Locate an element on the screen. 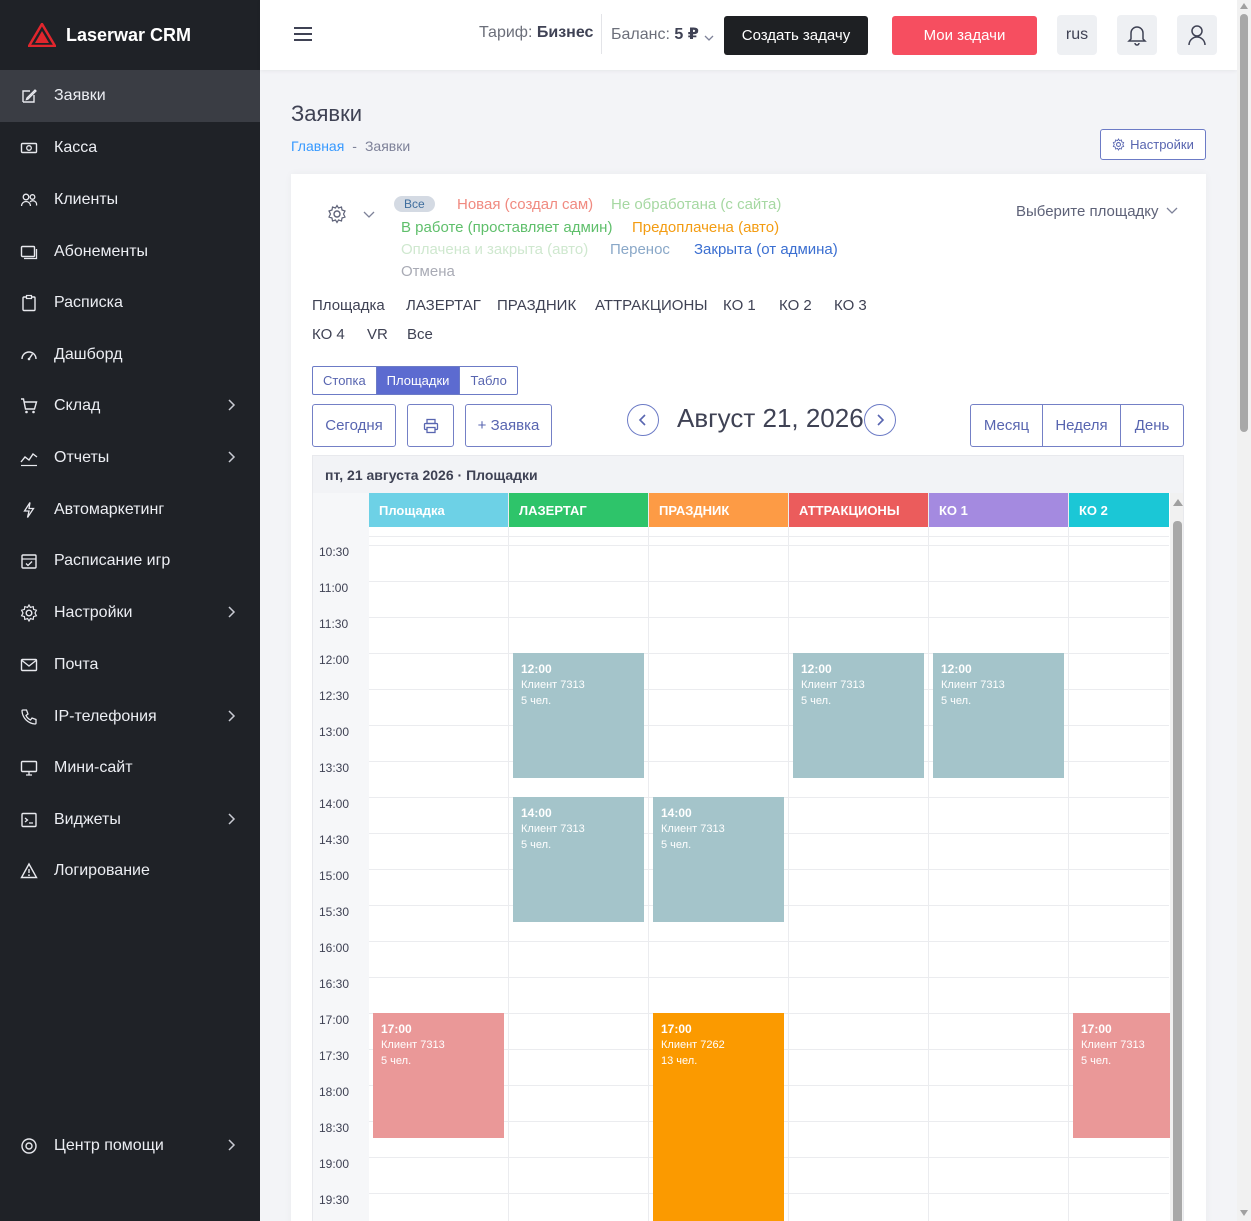 This screenshot has width=1251, height=1221. sidebar-item: Склад is located at coordinates (130, 406).